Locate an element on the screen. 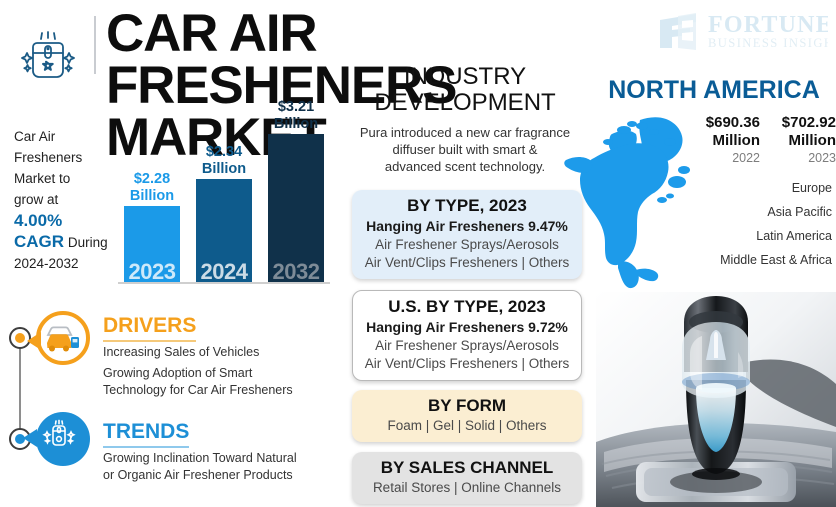 Image resolution: width=836 pixels, height=507 pixels. logo-tagline: BUSINESS INSIGHTS is located at coordinates (768, 43).